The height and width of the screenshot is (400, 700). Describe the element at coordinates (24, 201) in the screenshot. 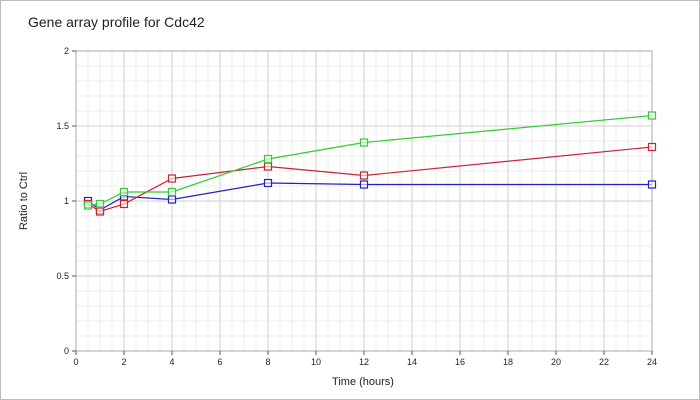

I see `y-axis-label: Ratio to Ctrl` at that location.